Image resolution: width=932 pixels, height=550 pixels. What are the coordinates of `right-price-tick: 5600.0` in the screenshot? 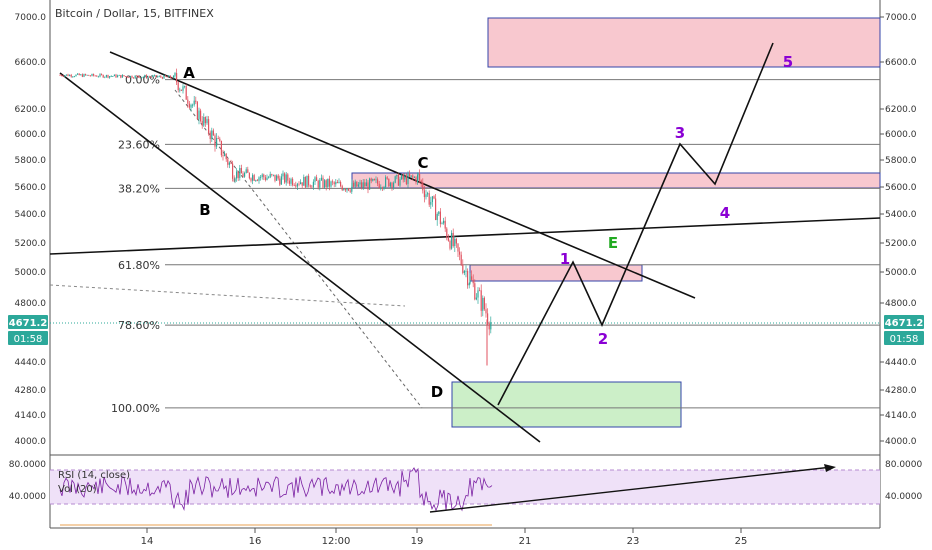 It's located at (901, 188).